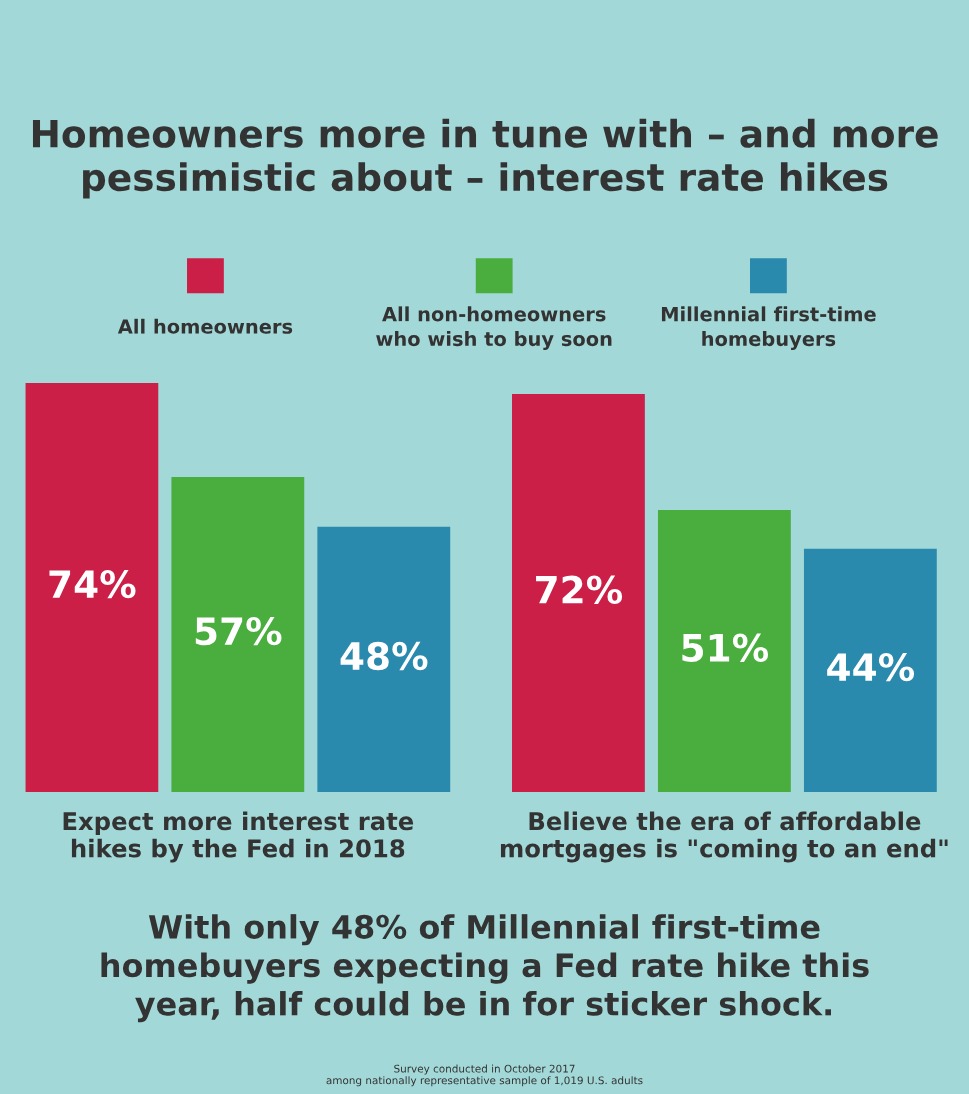 The height and width of the screenshot is (1094, 969). What do you see at coordinates (871, 667) in the screenshot?
I see `data-label: 44%` at bounding box center [871, 667].